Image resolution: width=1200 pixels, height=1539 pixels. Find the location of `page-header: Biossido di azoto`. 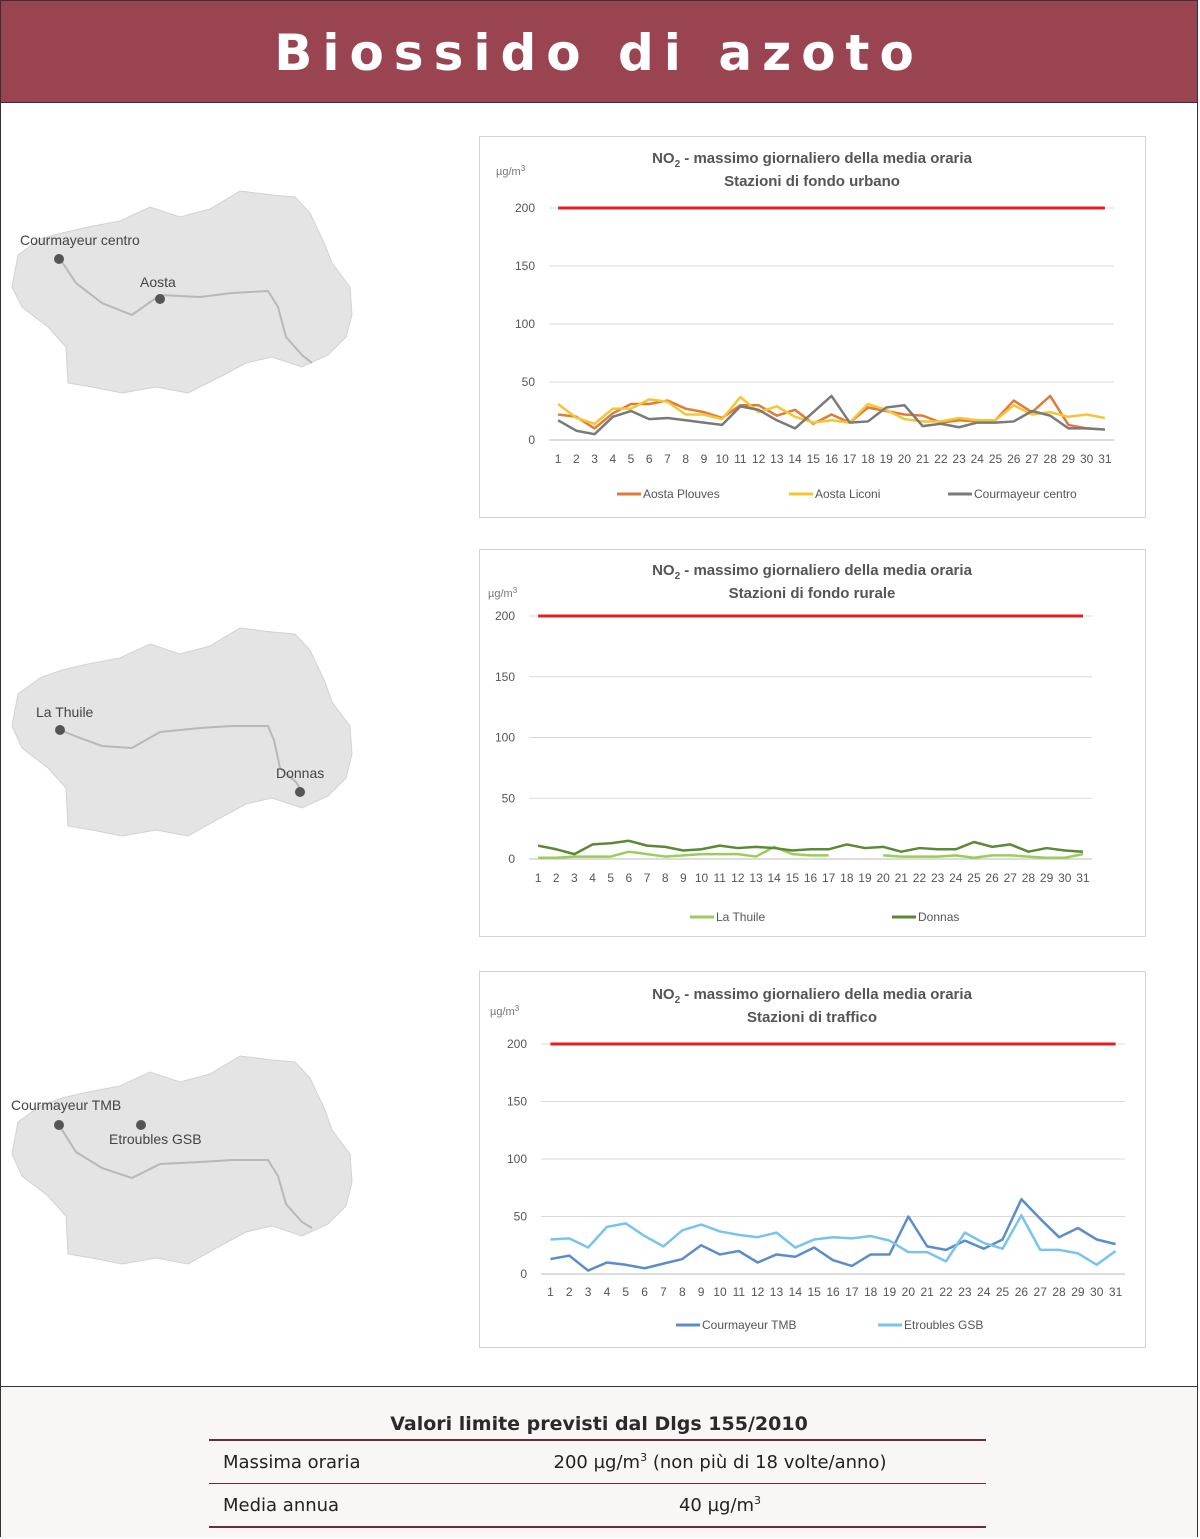

page-header: Biossido di azoto is located at coordinates (599, 52).